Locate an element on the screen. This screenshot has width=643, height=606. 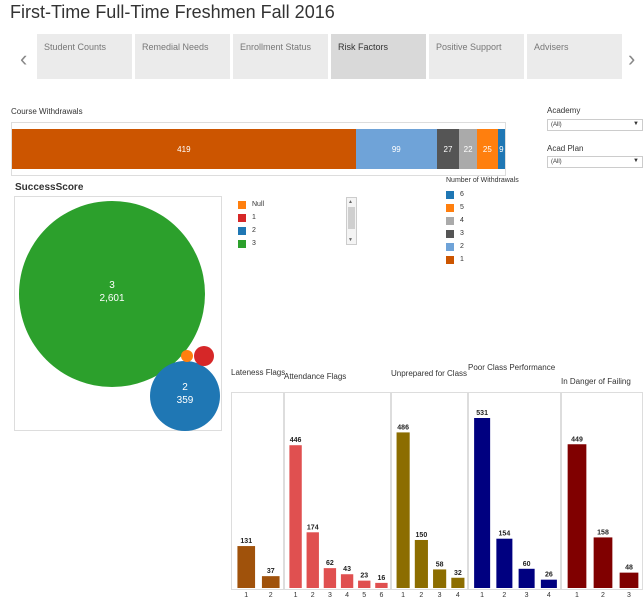
withdrawal-segment-value: 99 is located at coordinates (396, 149).